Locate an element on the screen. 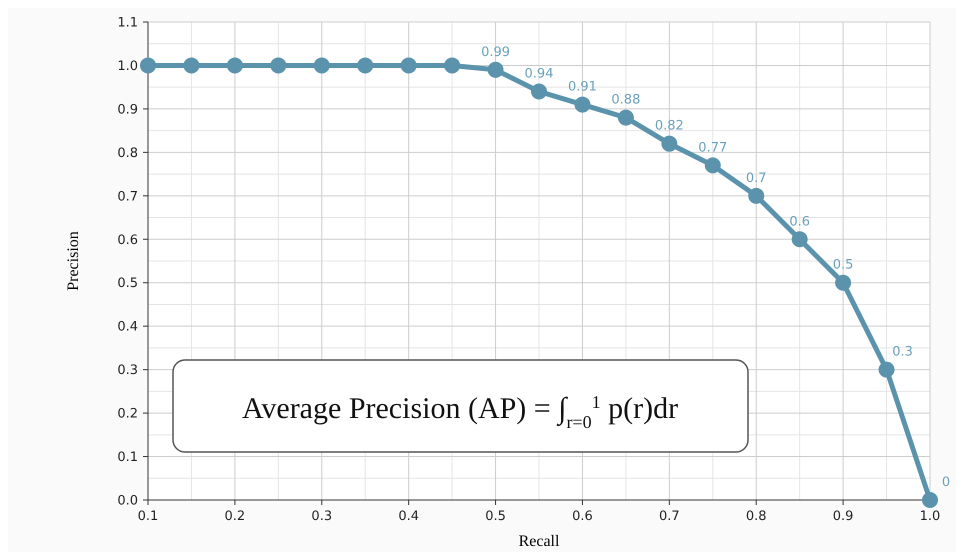 The image size is (964, 560). x-tick-label: 0.1 is located at coordinates (148, 516).